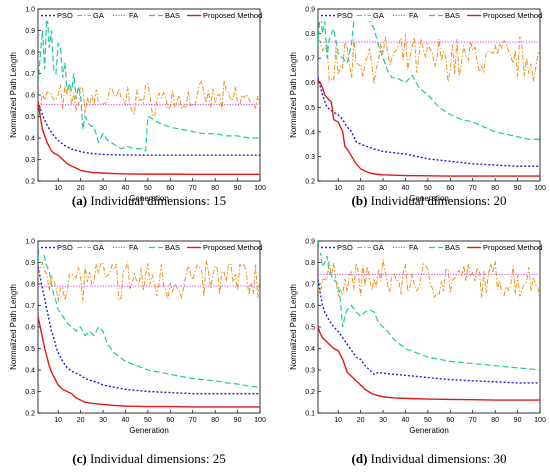 This screenshot has height=473, width=550. I want to click on series-line-bas, so click(149, 314).